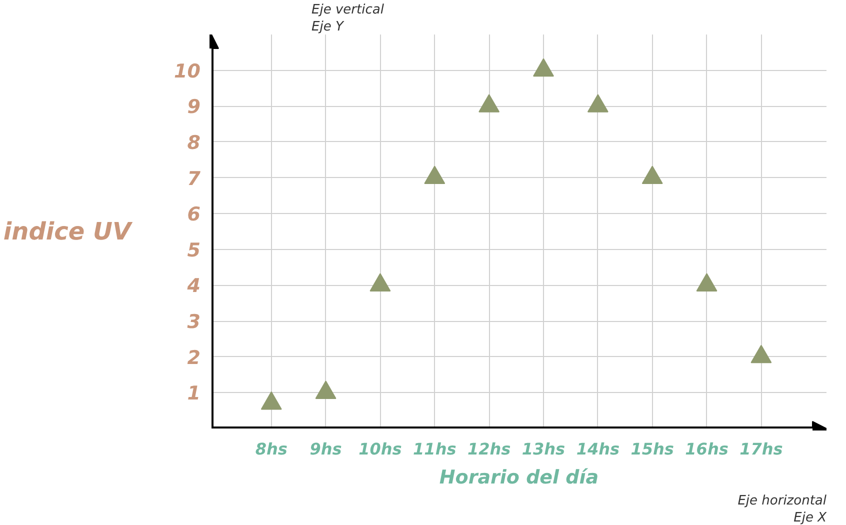 The image size is (846, 525). What do you see at coordinates (519, 477) in the screenshot?
I see `x-axis-title: Horario del día` at bounding box center [519, 477].